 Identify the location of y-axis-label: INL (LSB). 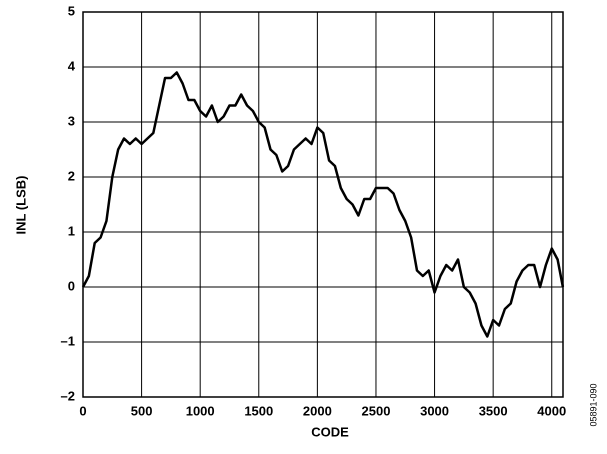
(20, 205).